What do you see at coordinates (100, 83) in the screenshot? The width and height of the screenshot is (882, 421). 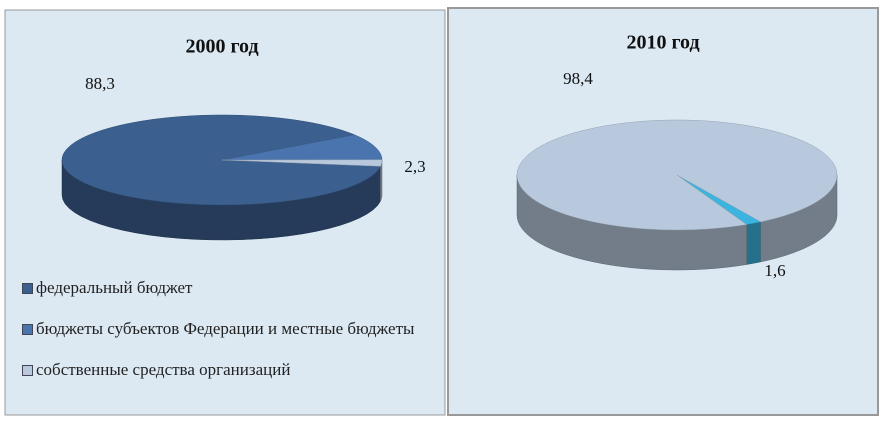 I see `data-label: 88,3` at bounding box center [100, 83].